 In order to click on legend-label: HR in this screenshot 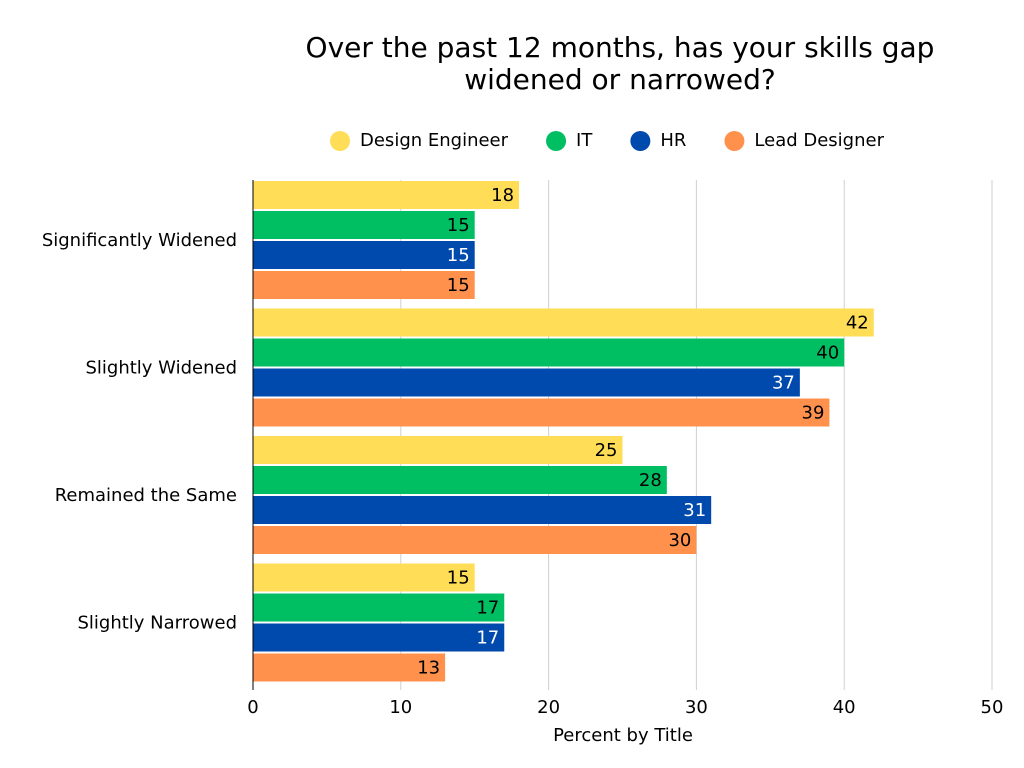, I will do `click(673, 140)`.